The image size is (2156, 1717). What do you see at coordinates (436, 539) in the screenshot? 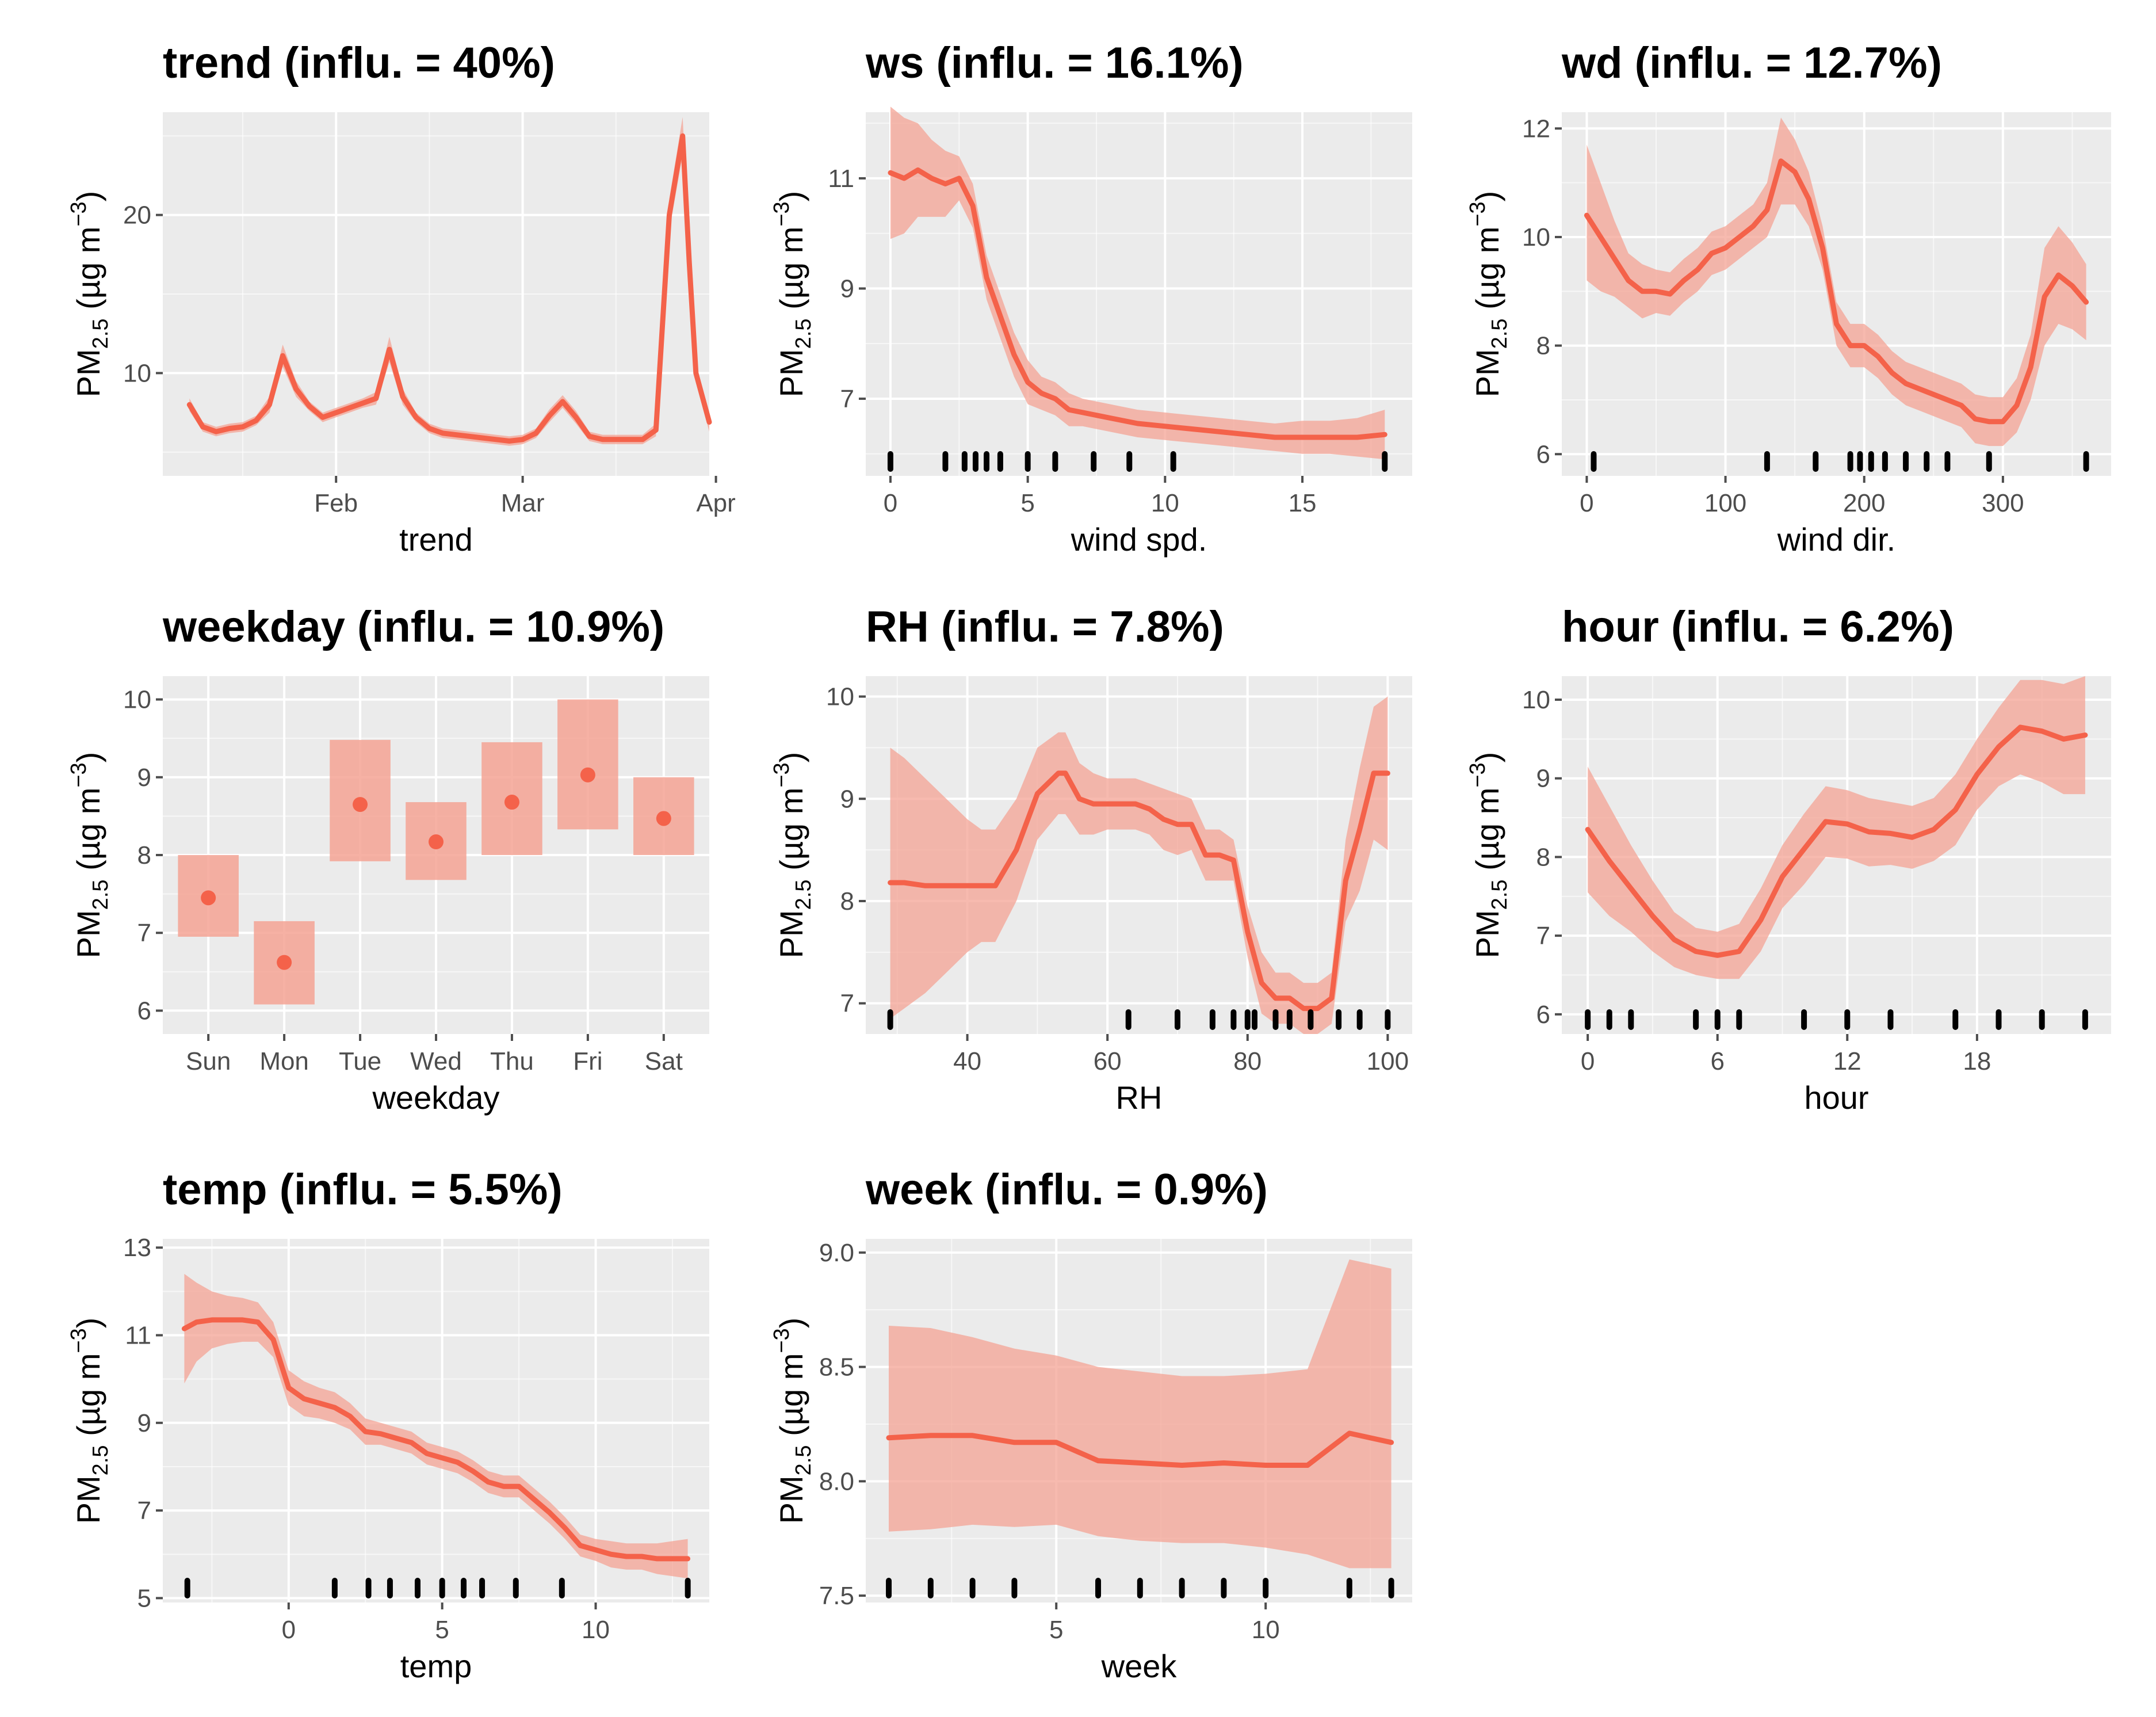
I see `x-axis-label: trend` at bounding box center [436, 539].